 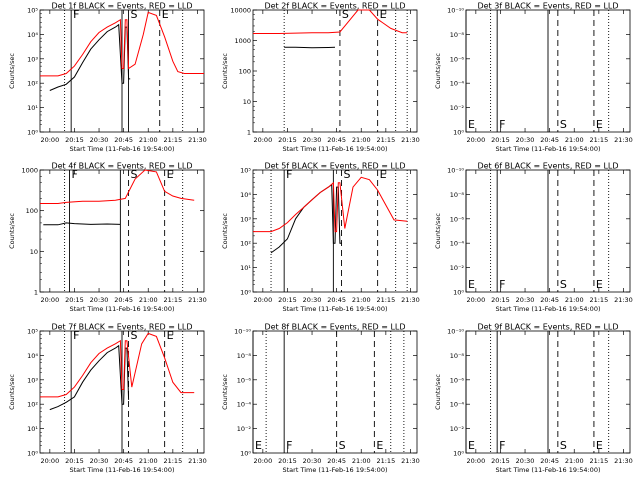 What do you see at coordinates (547, 166) in the screenshot?
I see `panel-title: Det 6f BLACK = Events, RED = LLD` at bounding box center [547, 166].